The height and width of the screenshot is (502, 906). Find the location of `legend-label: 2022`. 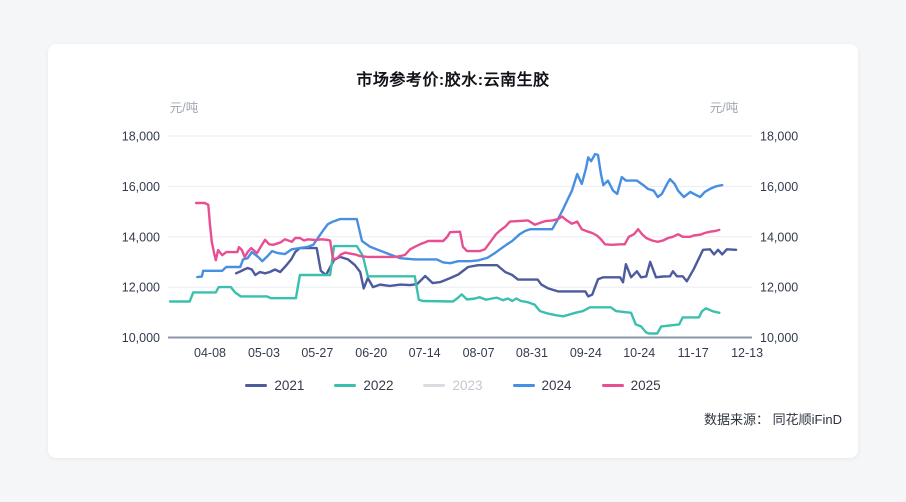

legend-label: 2022 is located at coordinates (378, 385).